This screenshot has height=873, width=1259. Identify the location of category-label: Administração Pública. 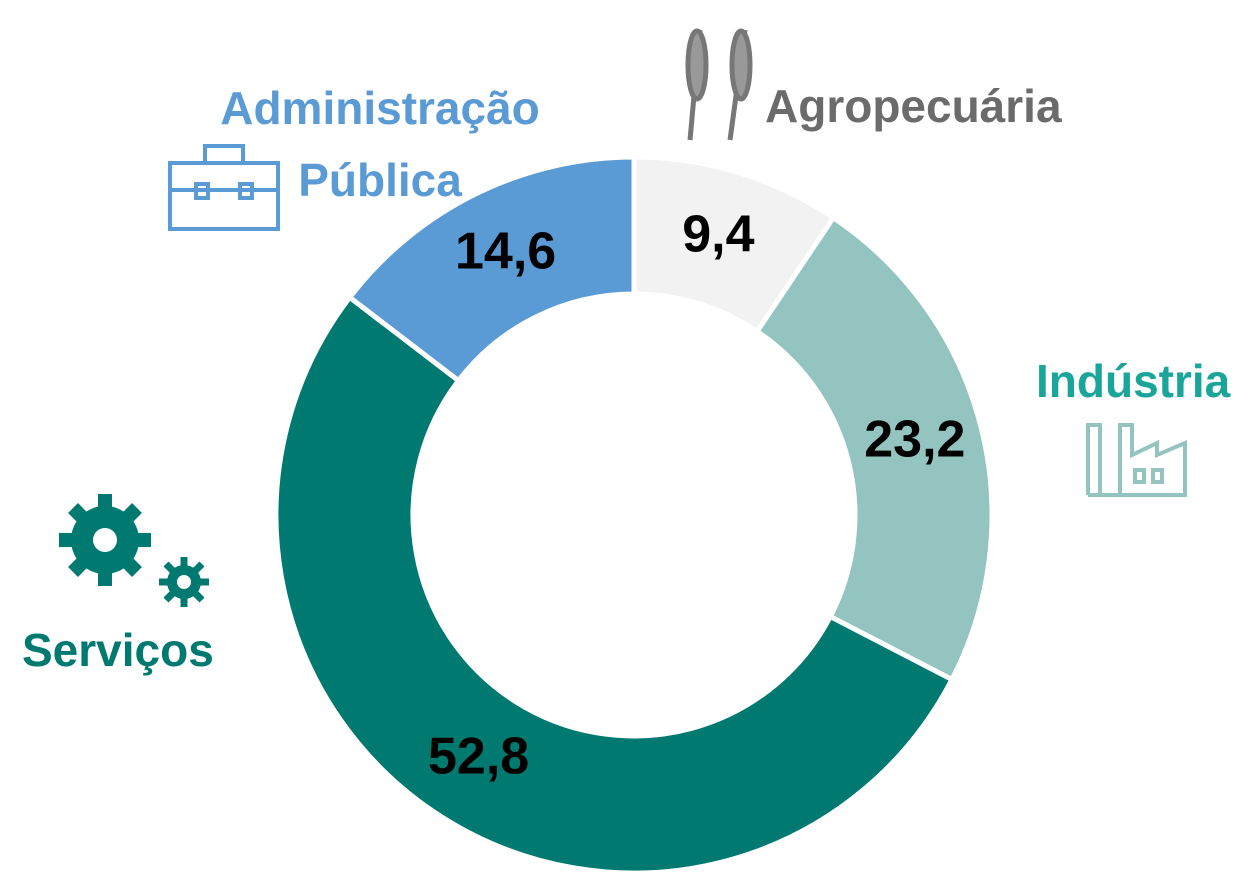
(380, 144).